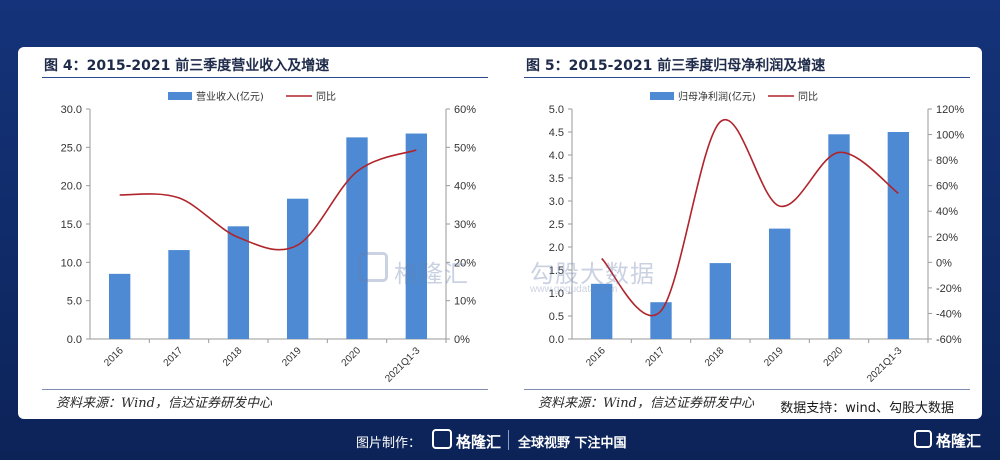  Describe the element at coordinates (71, 187) in the screenshot. I see `y-tick-label-left: 20.0` at that location.